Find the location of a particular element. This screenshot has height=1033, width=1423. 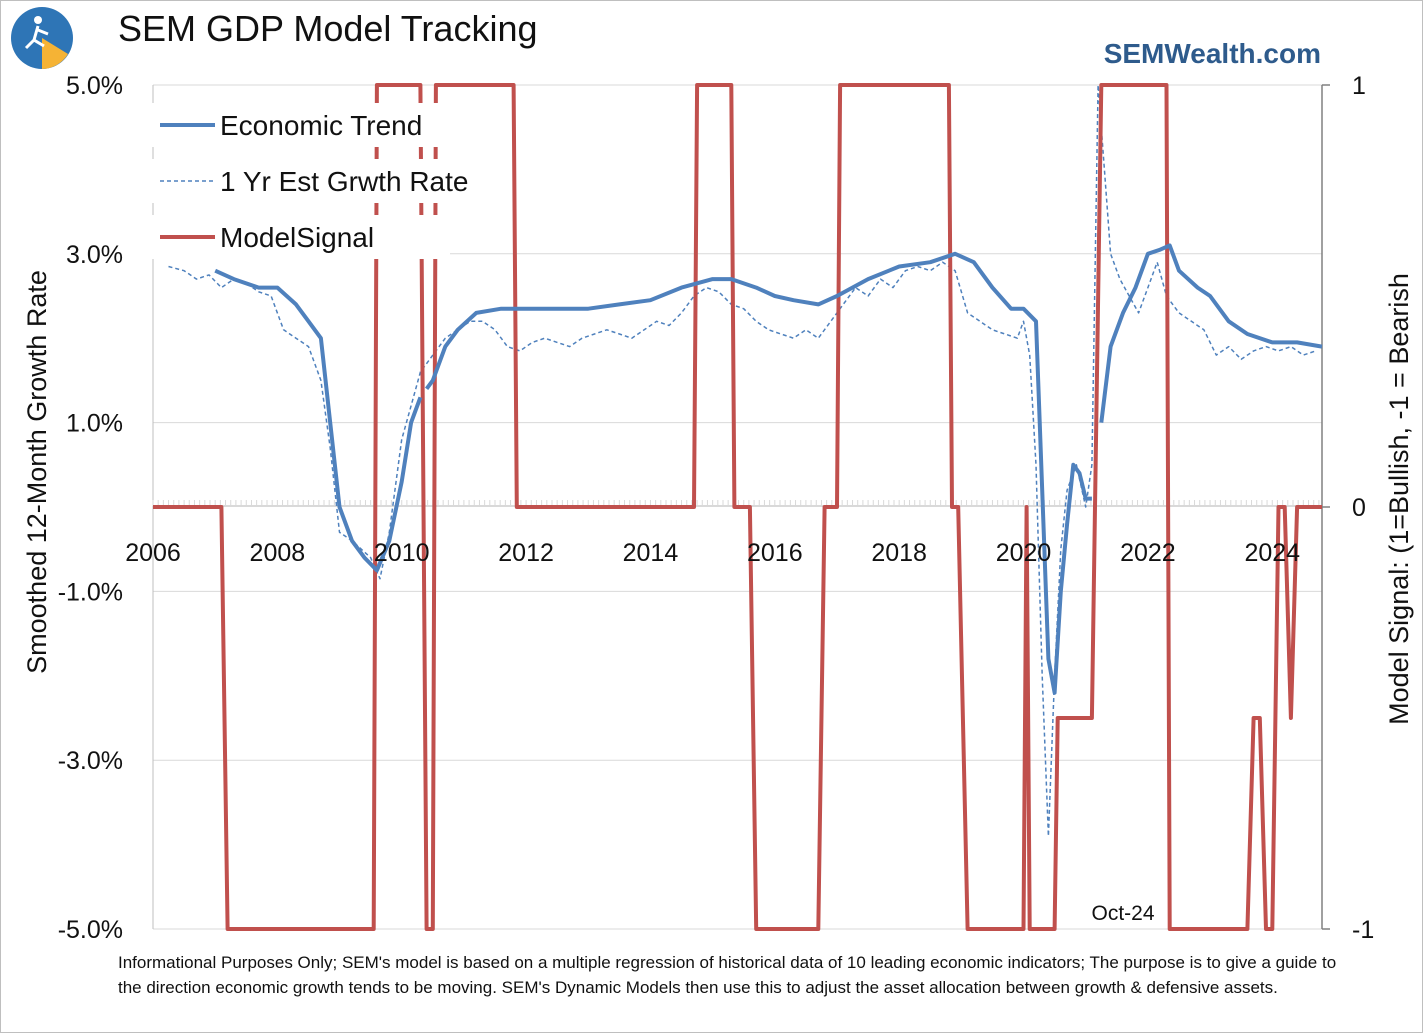

x-tick-label: 2016 is located at coordinates (775, 553).